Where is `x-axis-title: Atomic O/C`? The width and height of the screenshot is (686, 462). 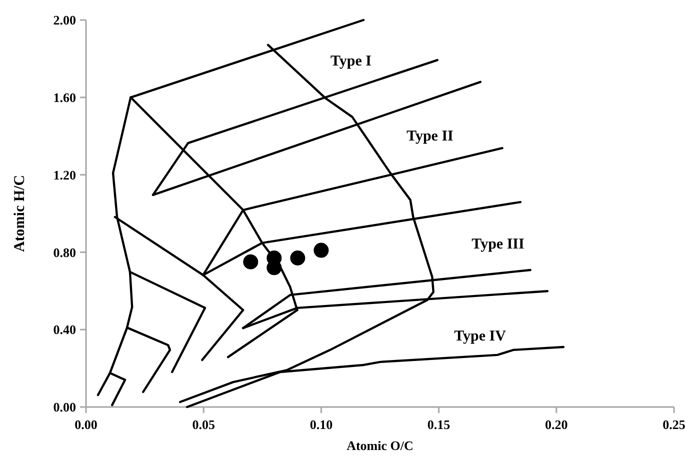
x-axis-title: Atomic O/C is located at coordinates (380, 445).